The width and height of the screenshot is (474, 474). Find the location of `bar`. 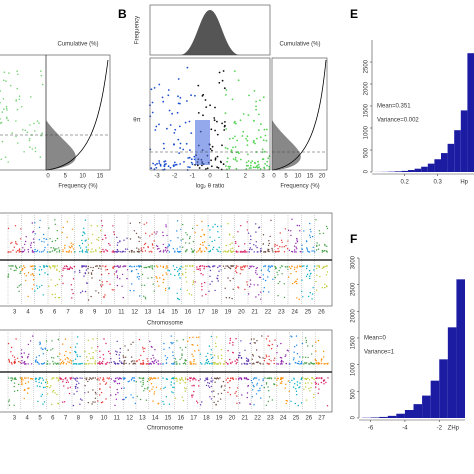

bar is located at coordinates (470, 113).